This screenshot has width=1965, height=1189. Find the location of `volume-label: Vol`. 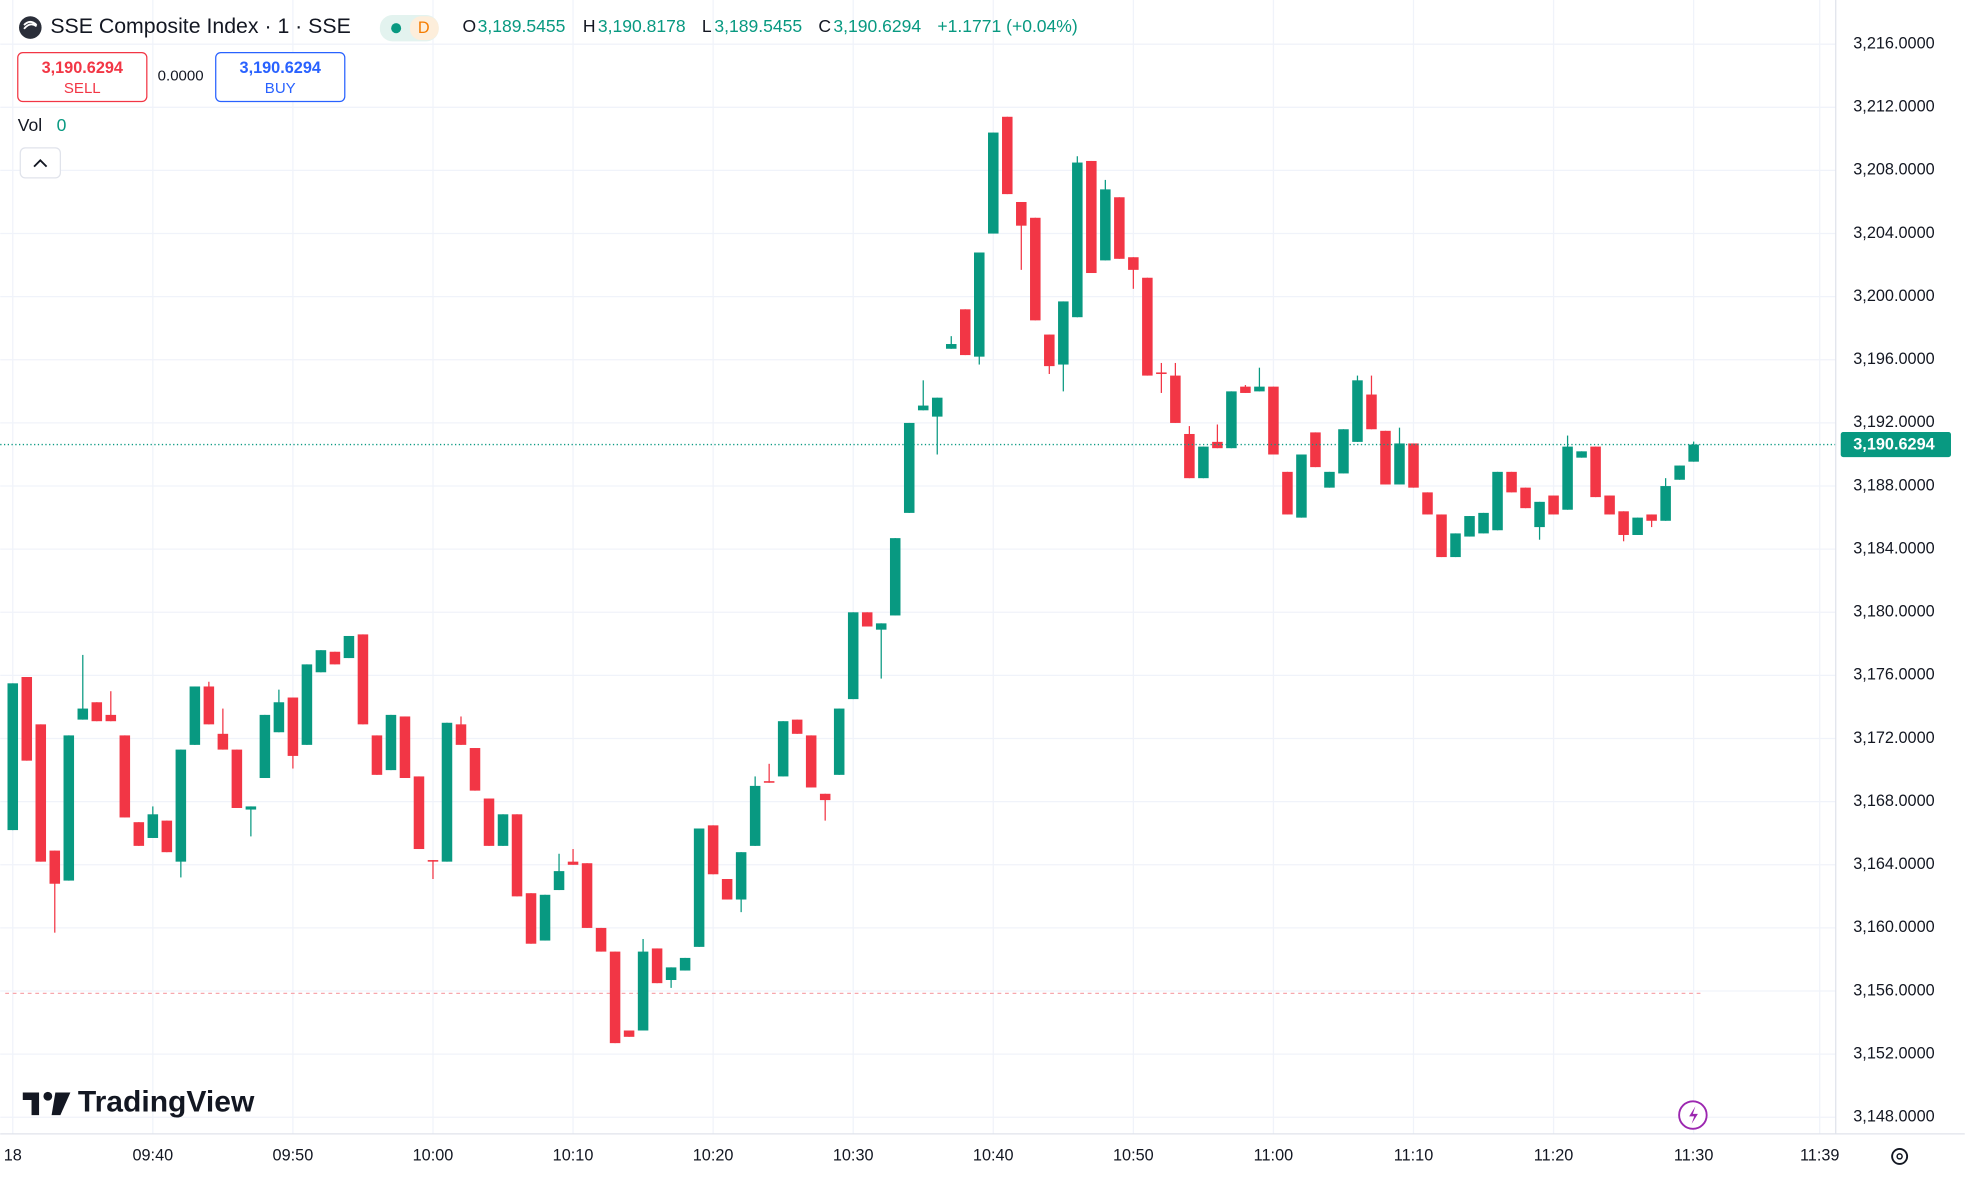

volume-label: Vol is located at coordinates (30, 125).